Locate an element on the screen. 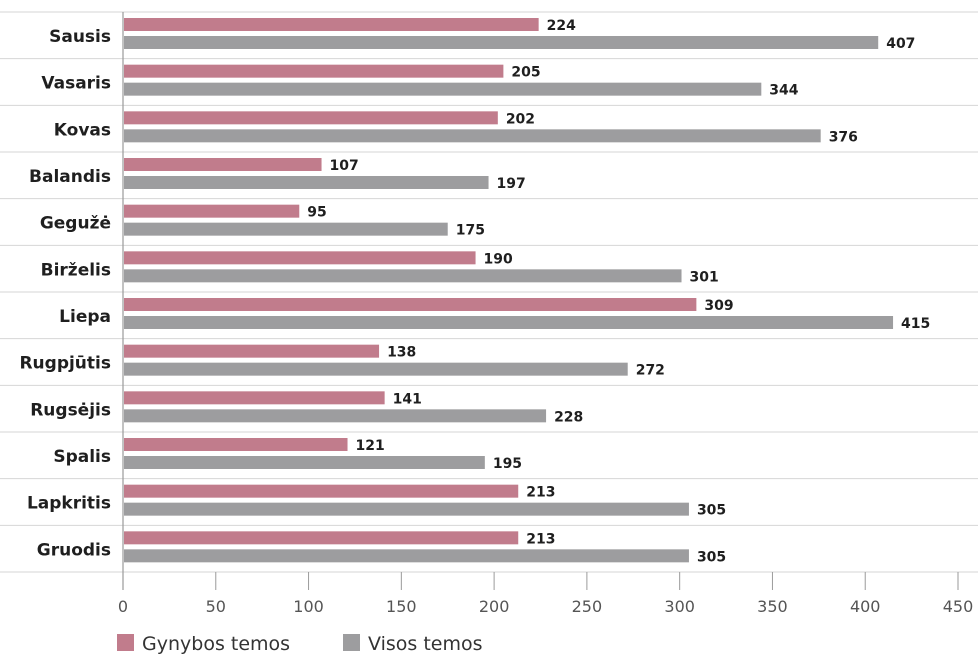 The image size is (978, 661). x-tick-label: 400 is located at coordinates (865, 606).